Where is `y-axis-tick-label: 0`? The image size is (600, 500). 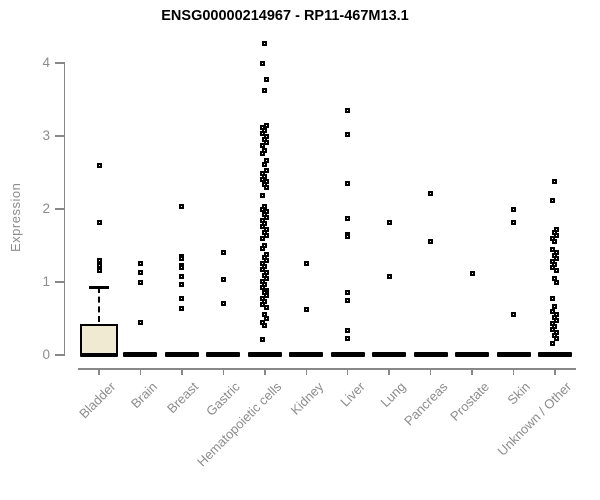
y-axis-tick-label: 0 is located at coordinates (46, 354).